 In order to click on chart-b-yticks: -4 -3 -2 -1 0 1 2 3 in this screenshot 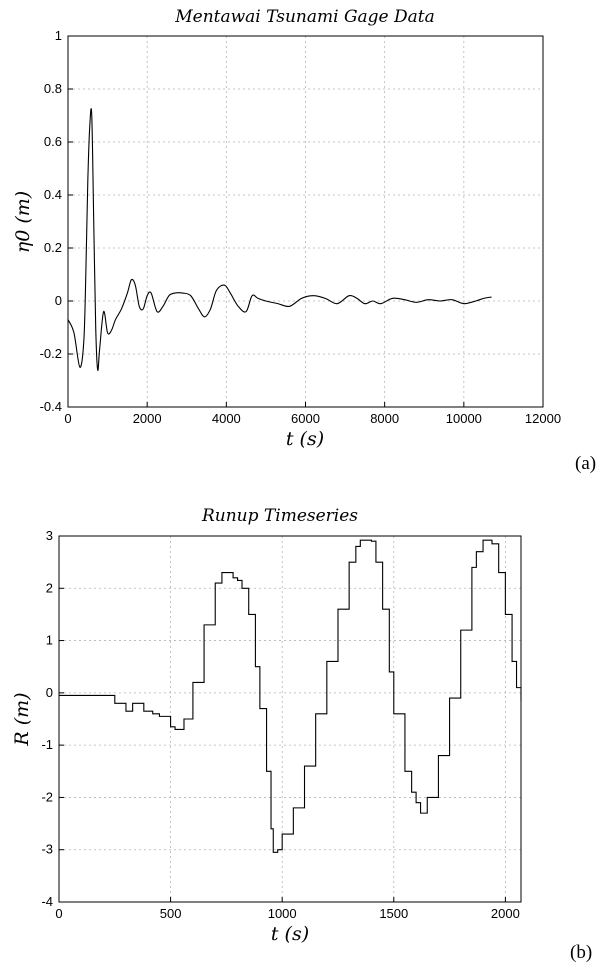, I will do `click(52, 718)`.